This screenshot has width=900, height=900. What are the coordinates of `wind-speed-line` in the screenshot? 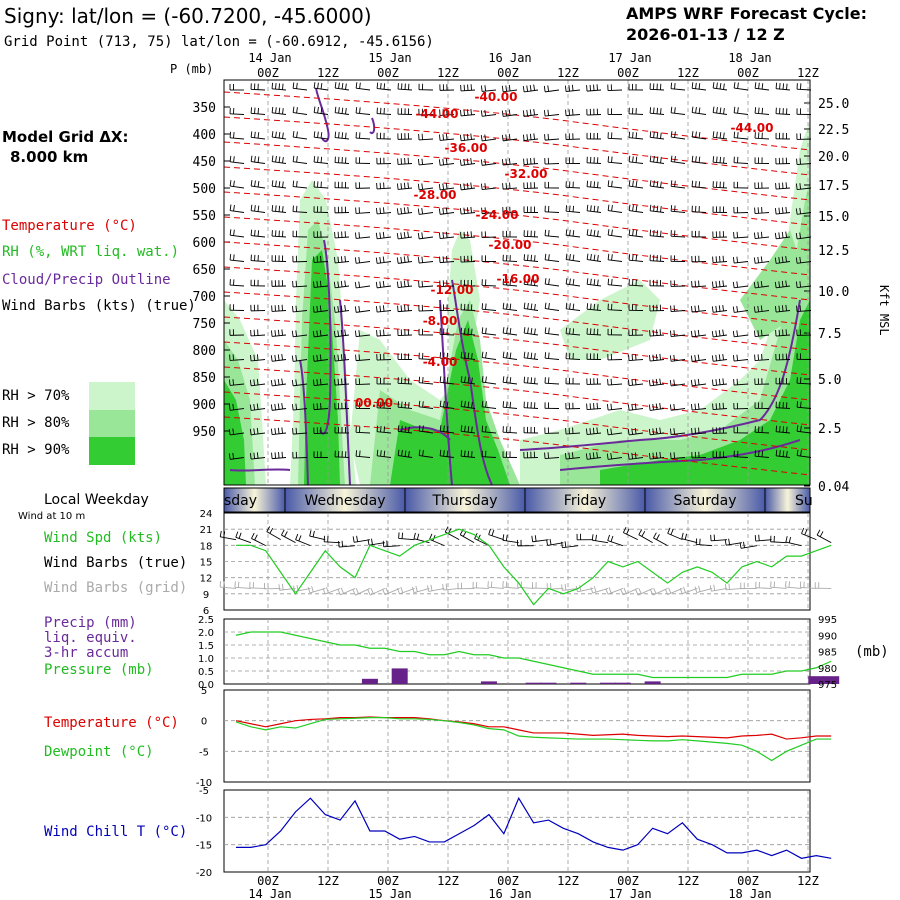 It's located at (534, 567).